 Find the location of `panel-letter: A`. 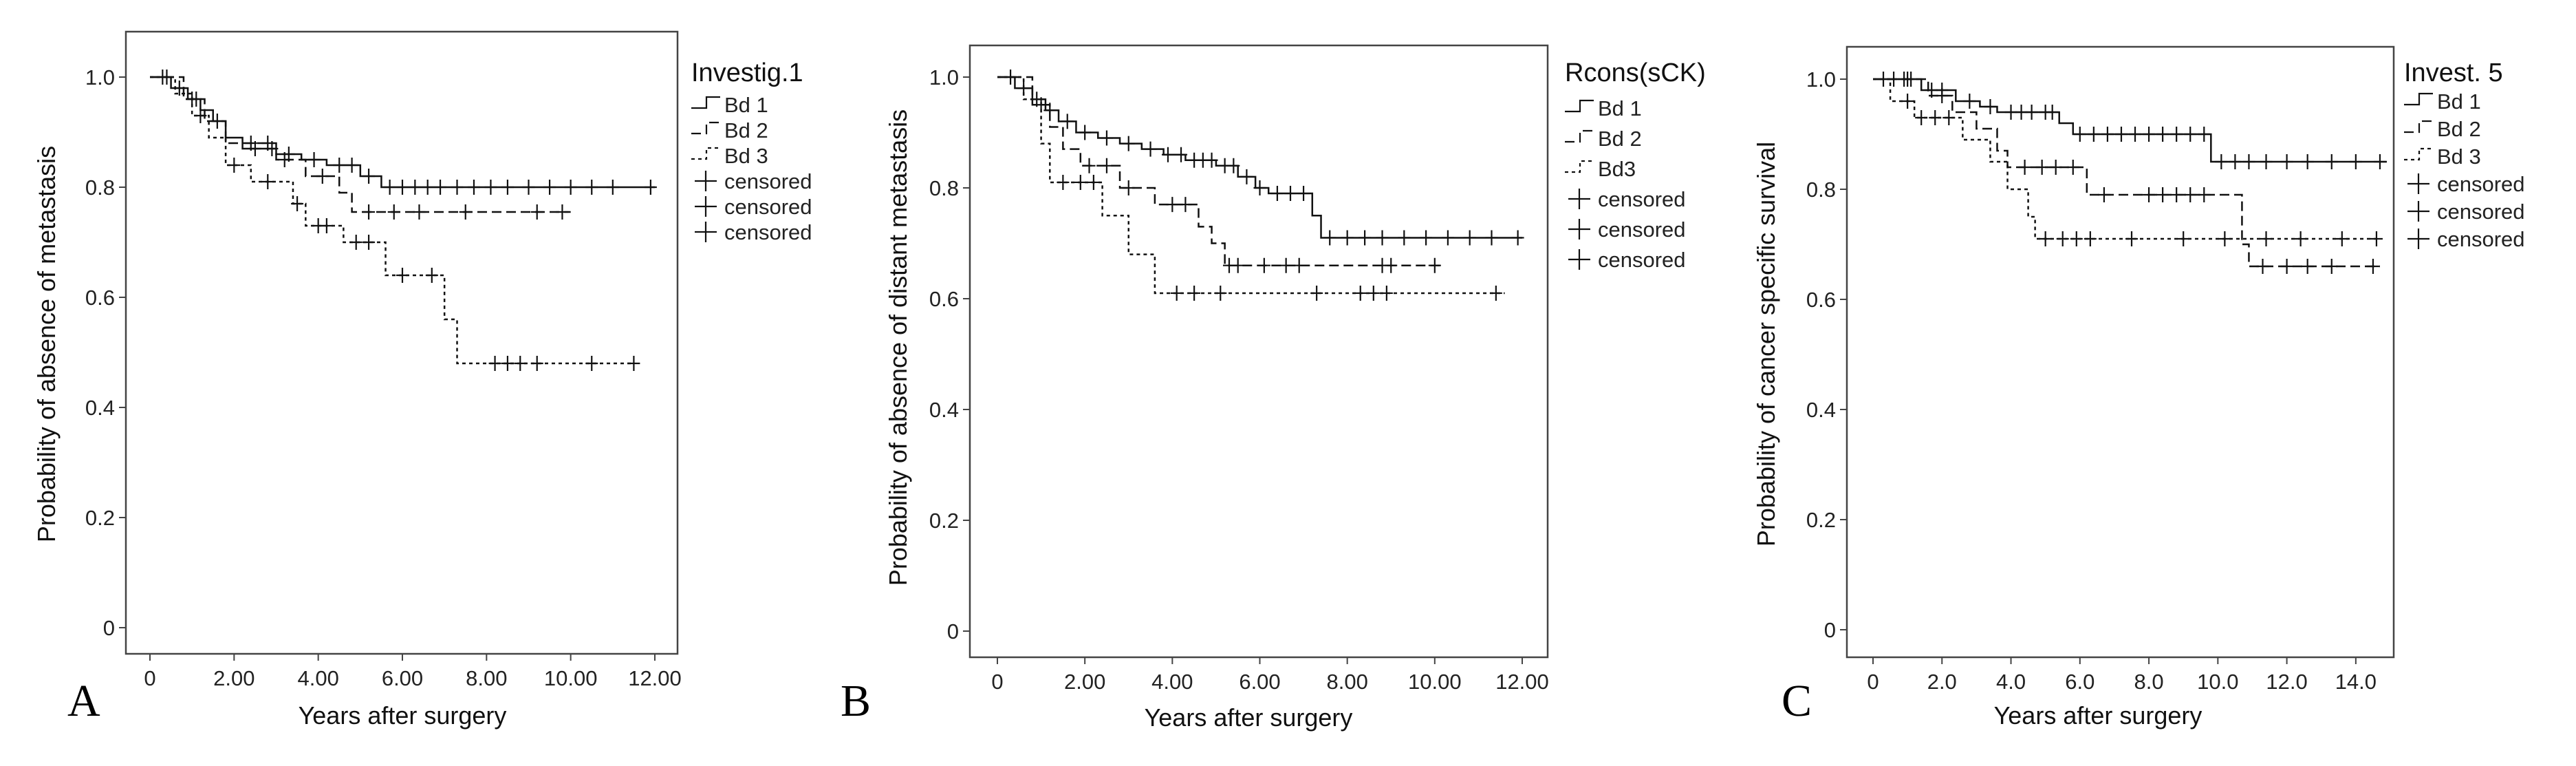

panel-letter: A is located at coordinates (83, 701).